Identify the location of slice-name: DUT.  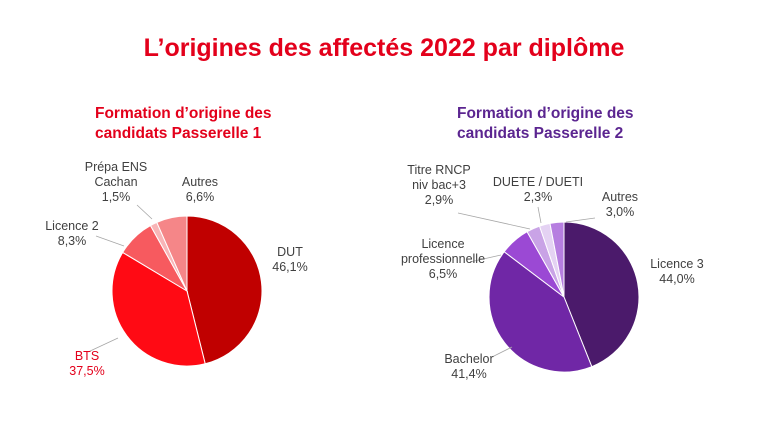
(290, 252).